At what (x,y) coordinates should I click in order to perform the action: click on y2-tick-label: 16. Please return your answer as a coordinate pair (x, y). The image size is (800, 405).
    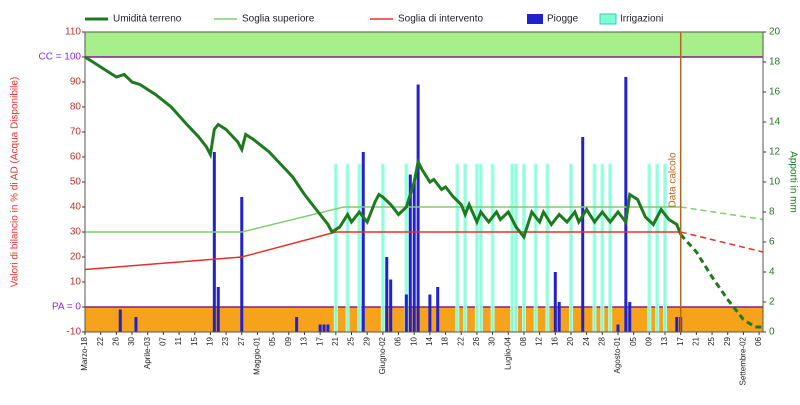
    Looking at the image, I should click on (775, 92).